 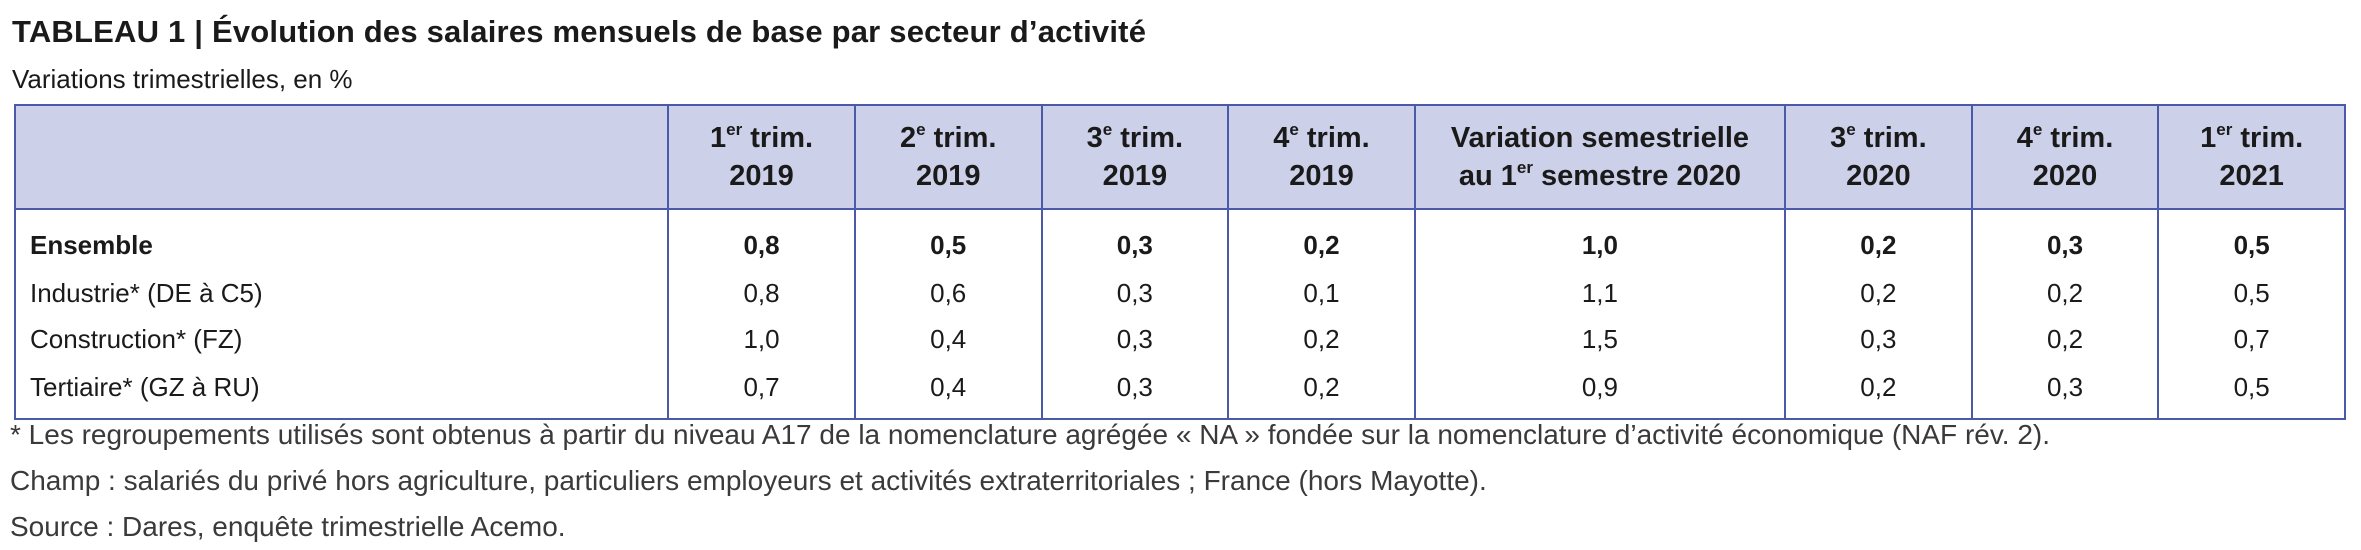 I want to click on header-cell-q4-2019: 4e trim. 2019, so click(x=1321, y=157).